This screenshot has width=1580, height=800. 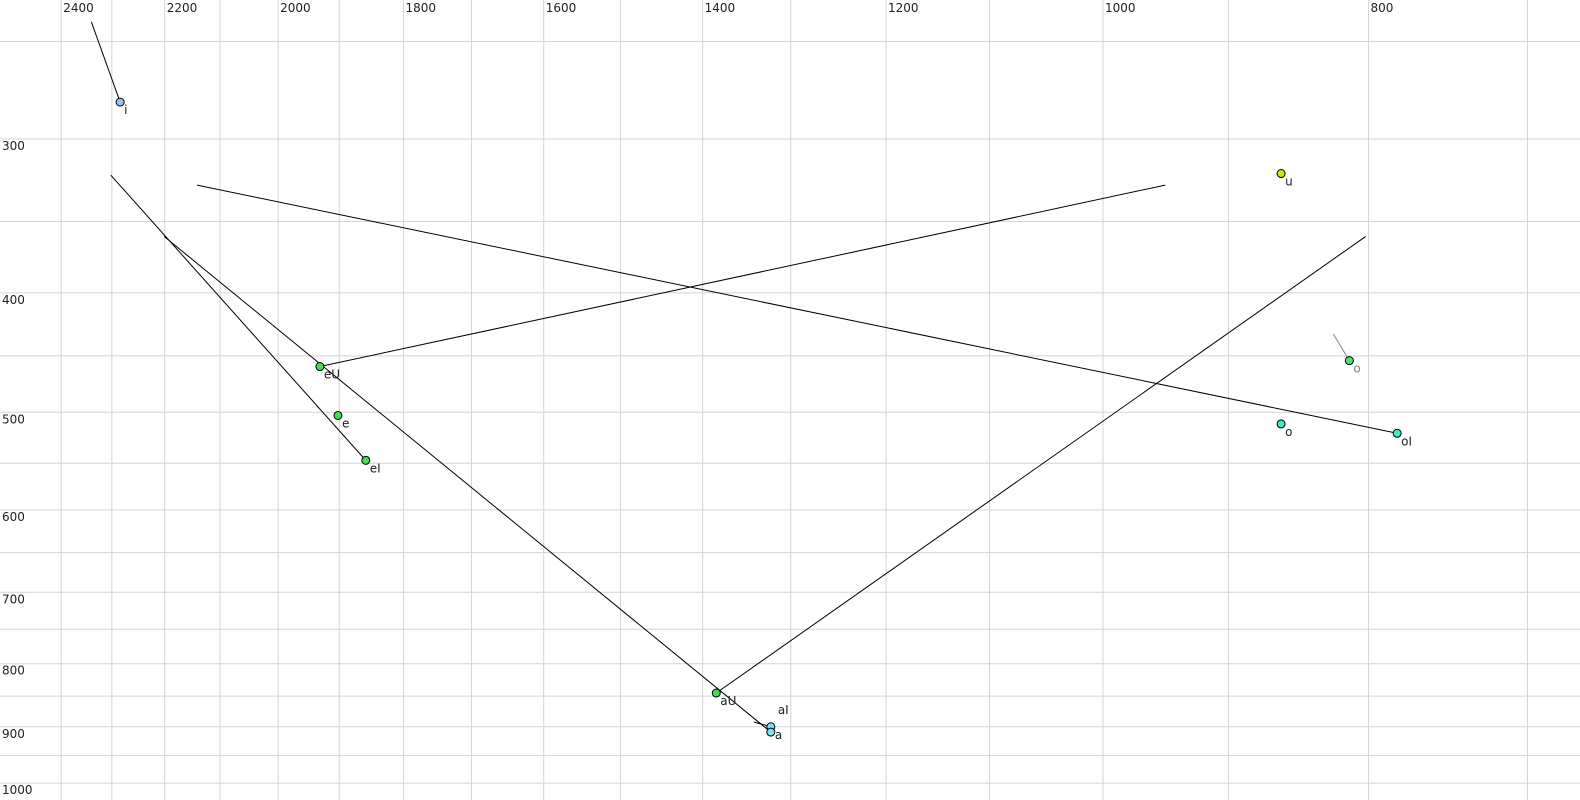 What do you see at coordinates (13, 419) in the screenshot?
I see `y-tick-label: 500` at bounding box center [13, 419].